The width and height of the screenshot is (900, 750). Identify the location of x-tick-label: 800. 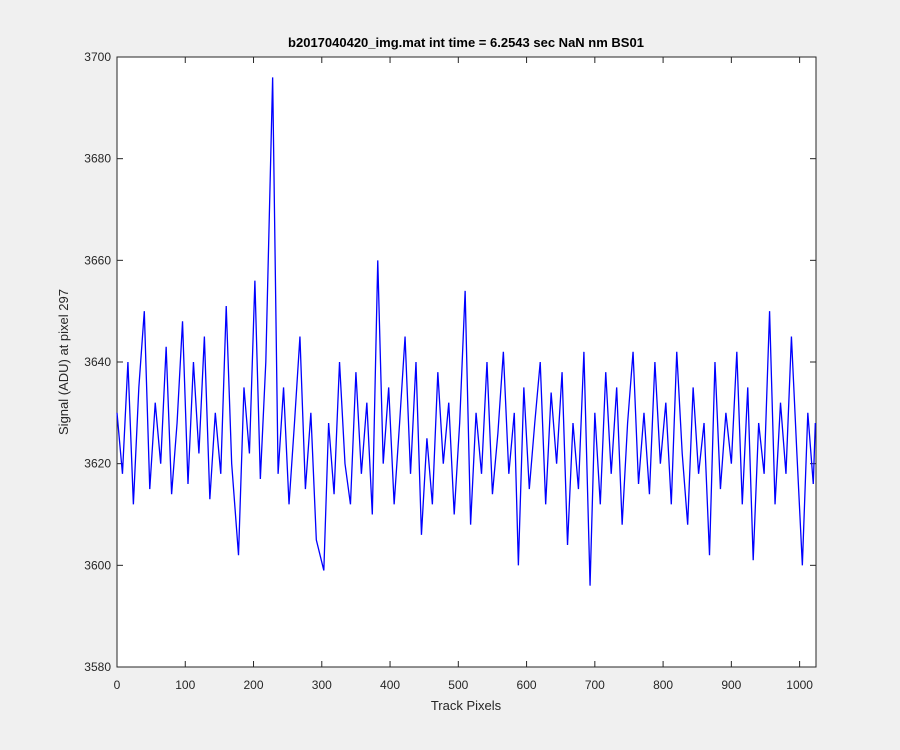
(663, 685).